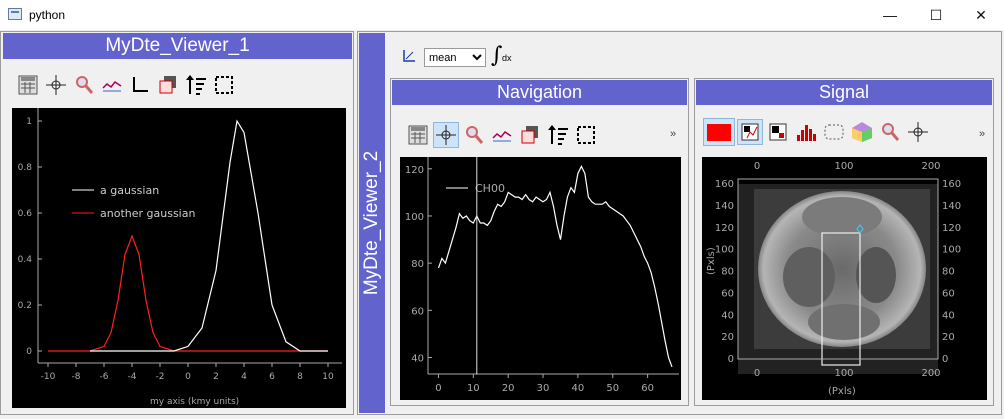  What do you see at coordinates (29, 352) in the screenshot?
I see `viewer1-ytick-label: 0` at bounding box center [29, 352].